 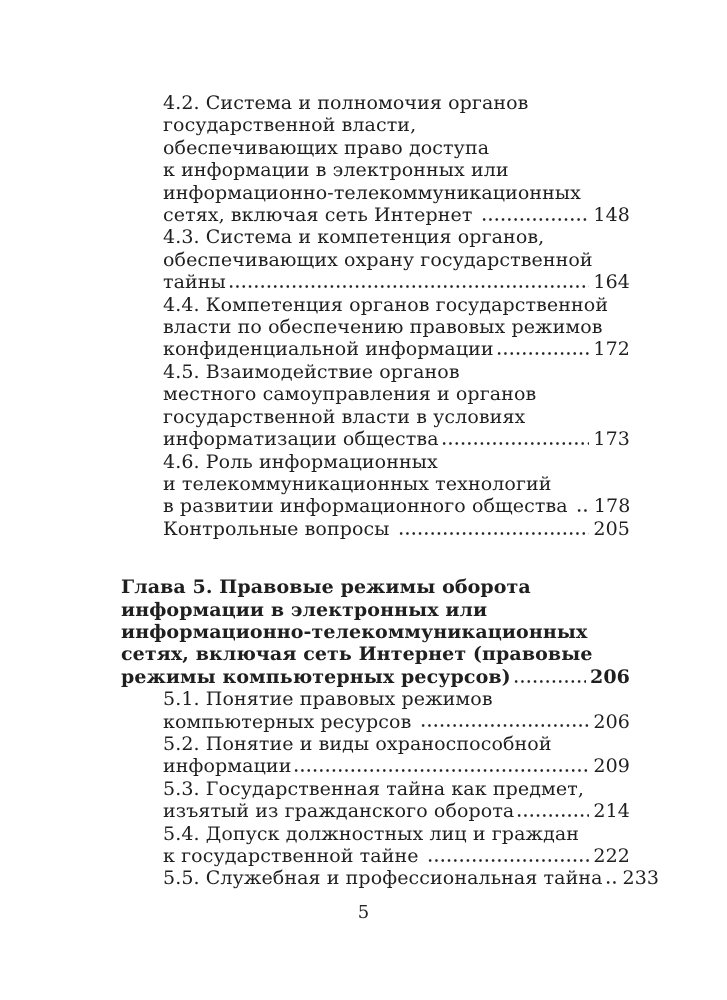 What do you see at coordinates (357, 654) in the screenshot?
I see `toc-entry-line: сетях, включая сеть Интернет (правовые` at bounding box center [357, 654].